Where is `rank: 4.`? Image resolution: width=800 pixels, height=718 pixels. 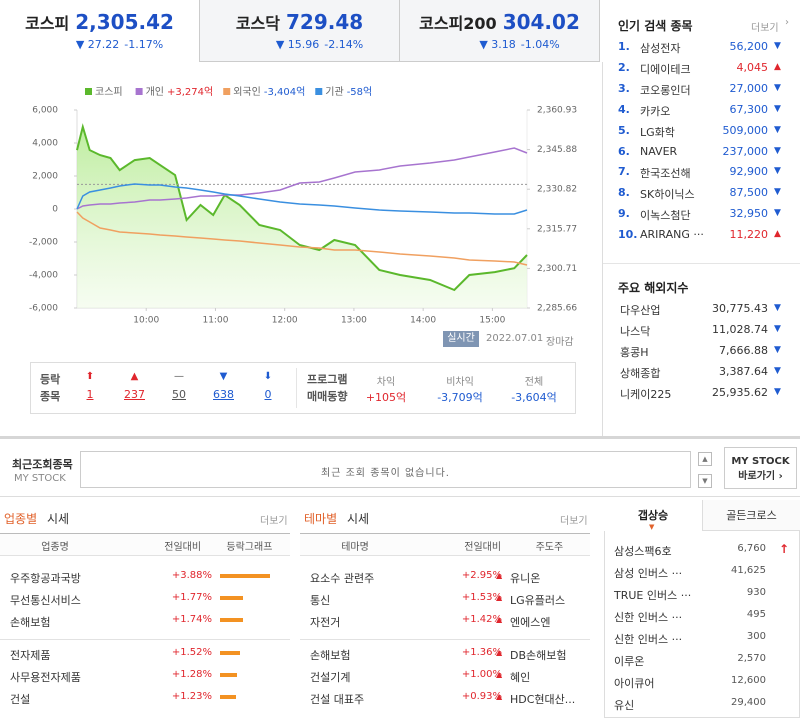
rank: 4. is located at coordinates (624, 109).